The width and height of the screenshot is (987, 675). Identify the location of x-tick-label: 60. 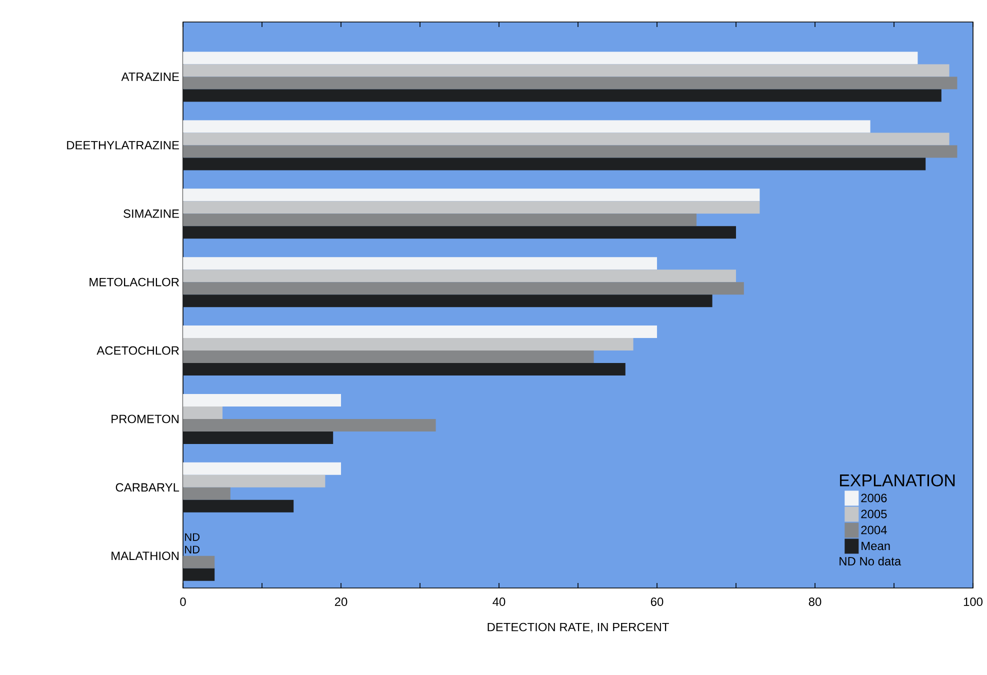
(657, 602).